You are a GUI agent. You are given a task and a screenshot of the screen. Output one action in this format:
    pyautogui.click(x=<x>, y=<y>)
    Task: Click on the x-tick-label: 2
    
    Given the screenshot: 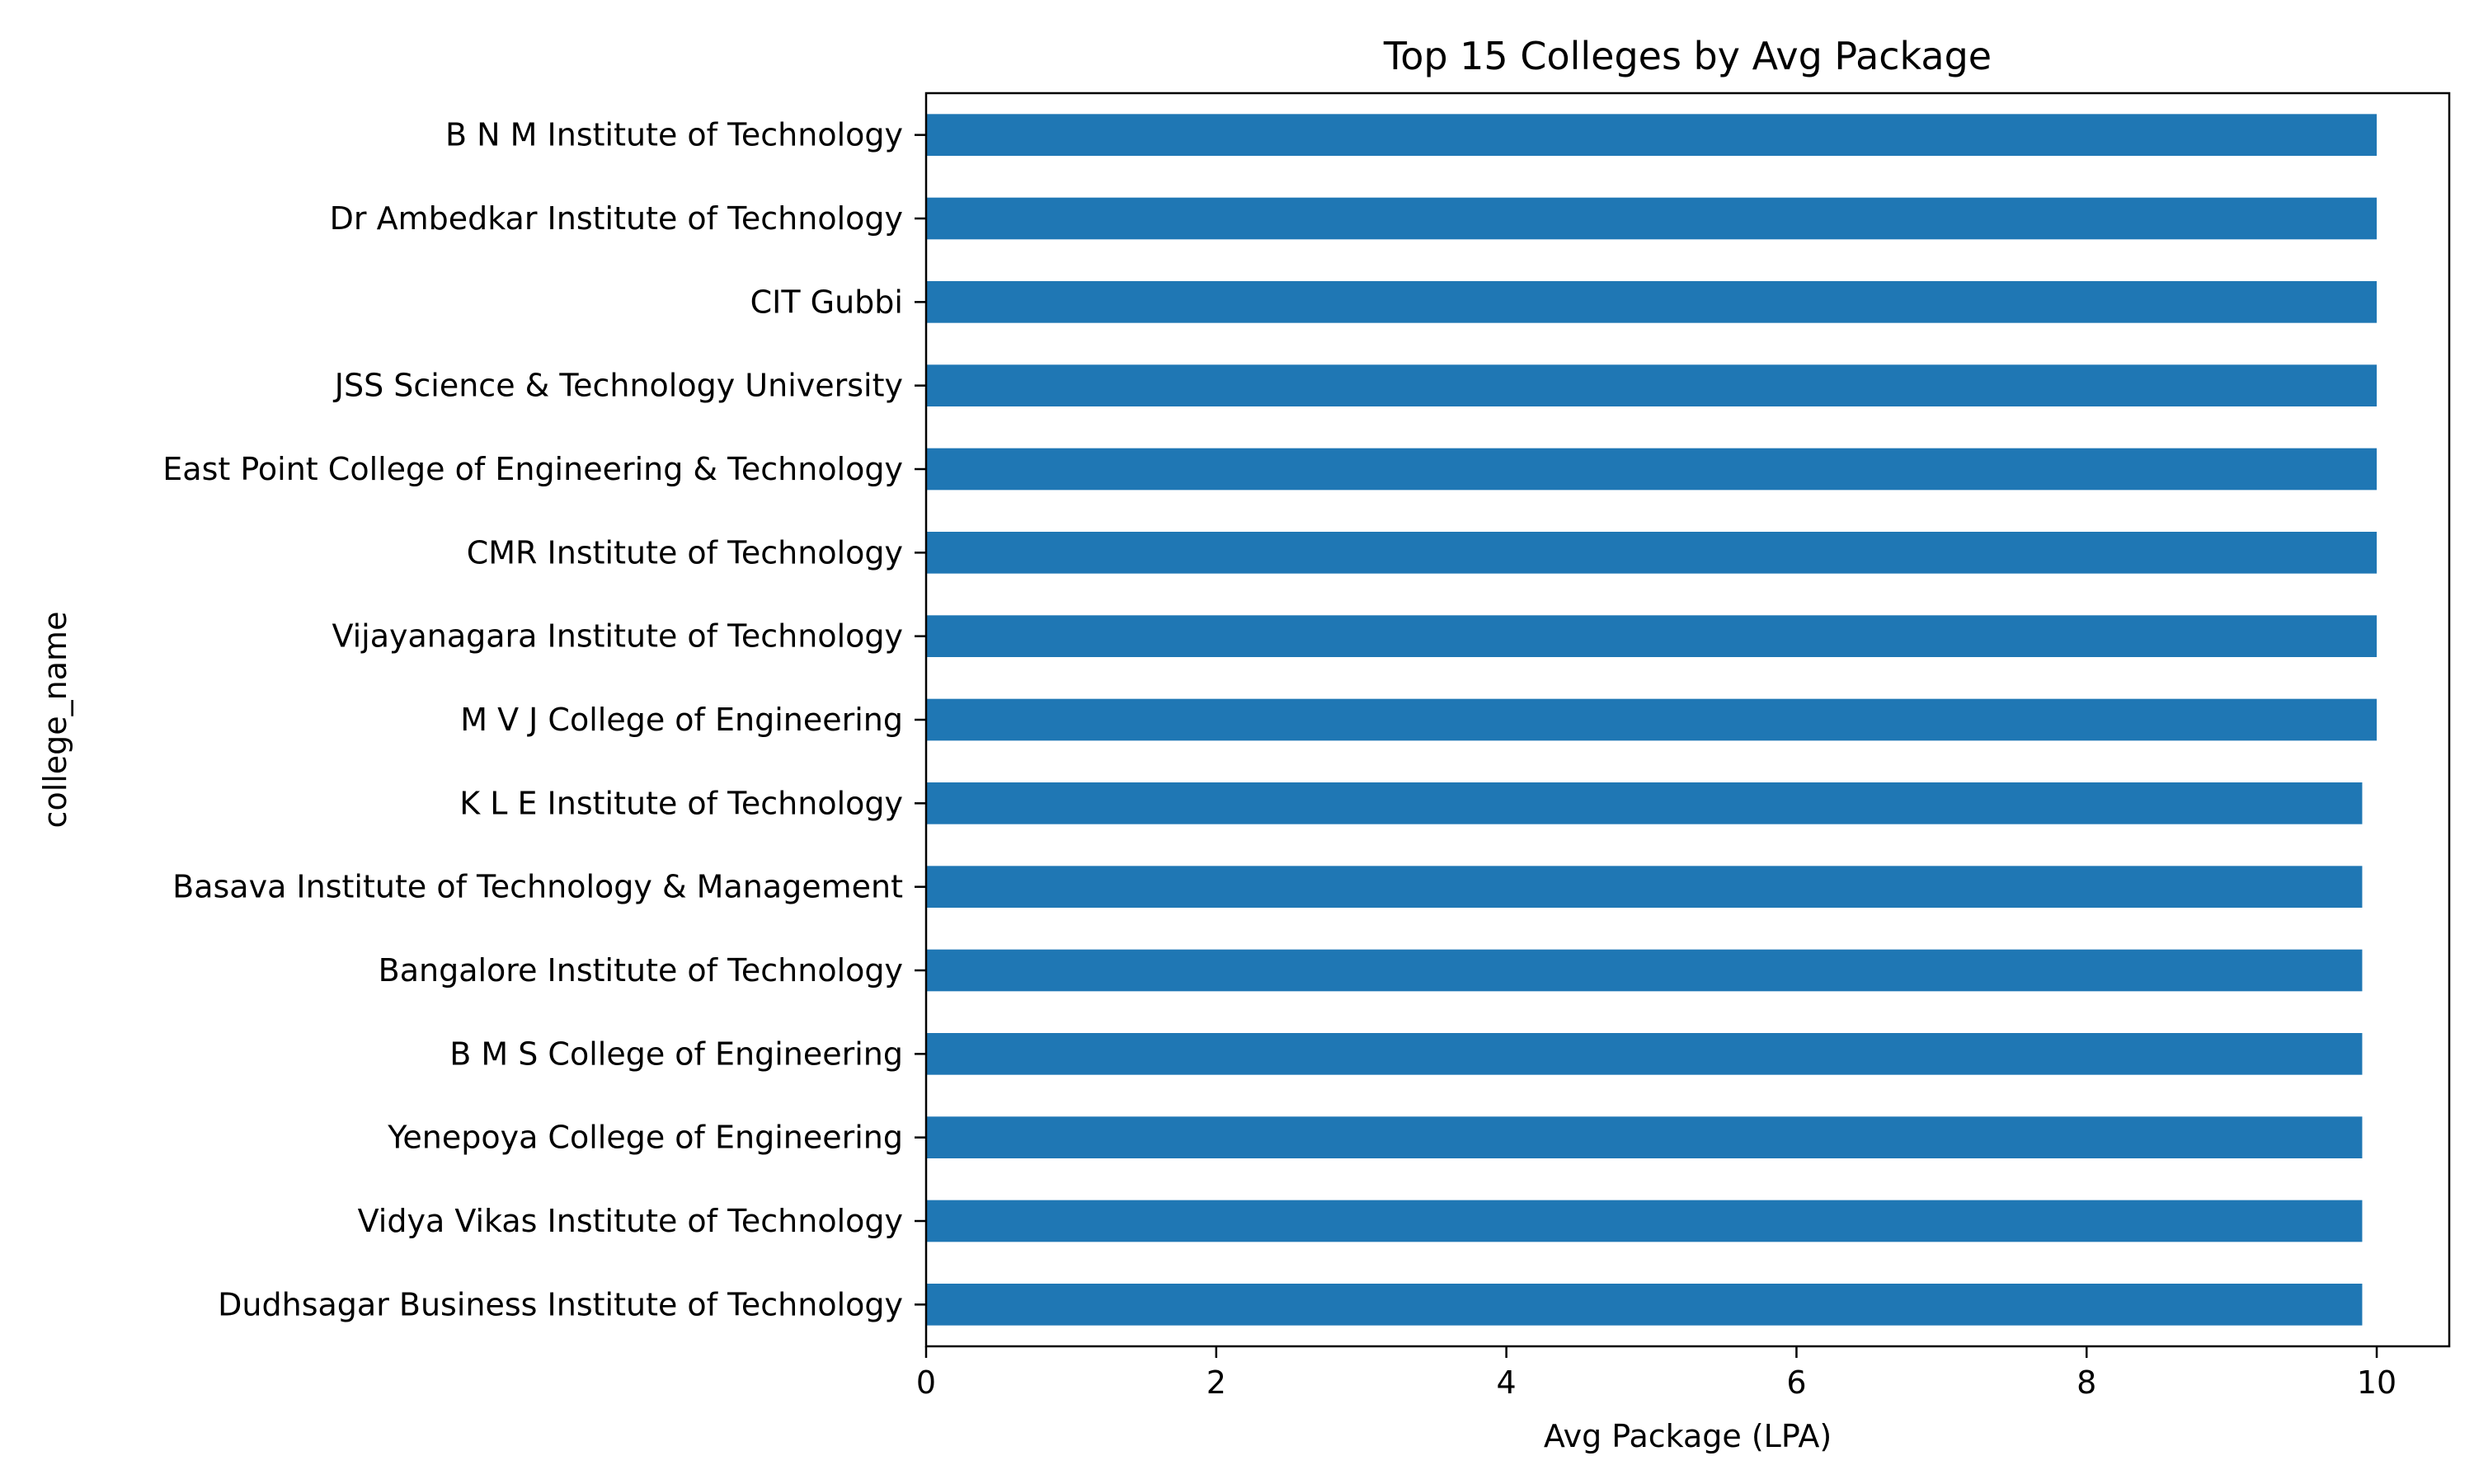 What is the action you would take?
    pyautogui.click(x=1216, y=1382)
    